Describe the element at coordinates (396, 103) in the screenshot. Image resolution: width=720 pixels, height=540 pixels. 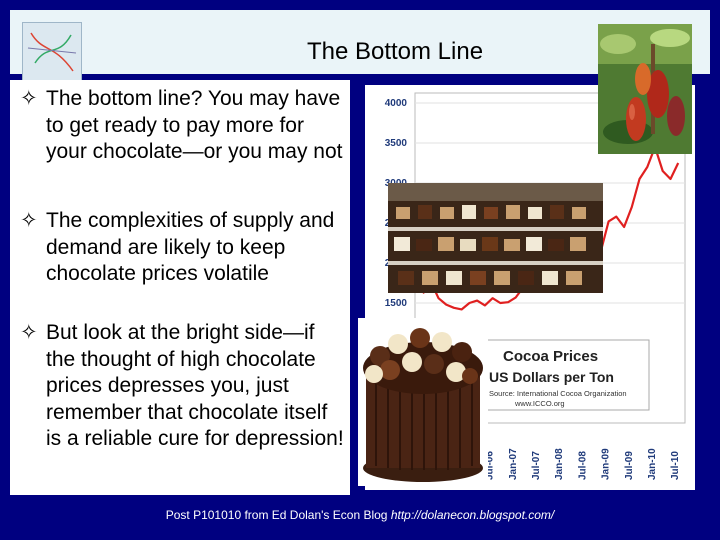
I see `y-tick-label: 4000` at that location.